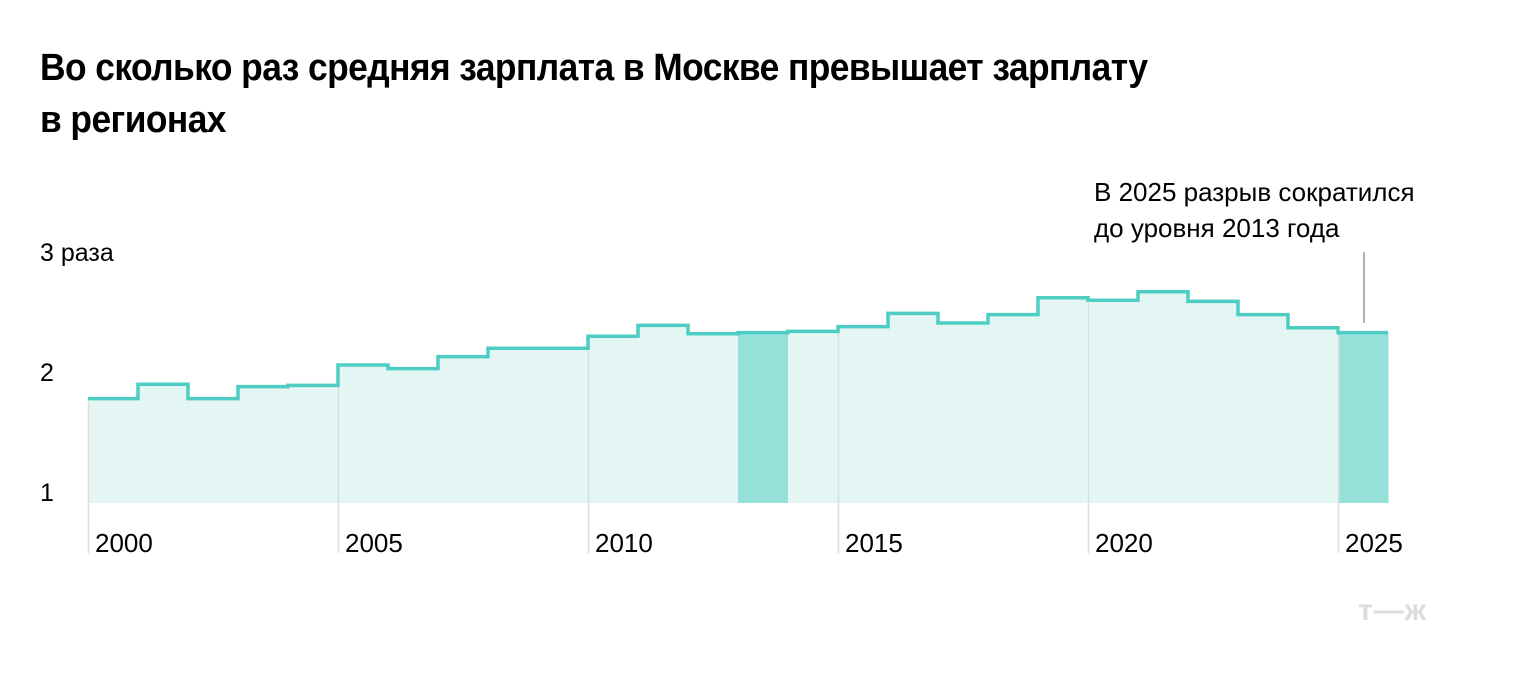  I want to click on highlighted-bar-2013, so click(763, 417).